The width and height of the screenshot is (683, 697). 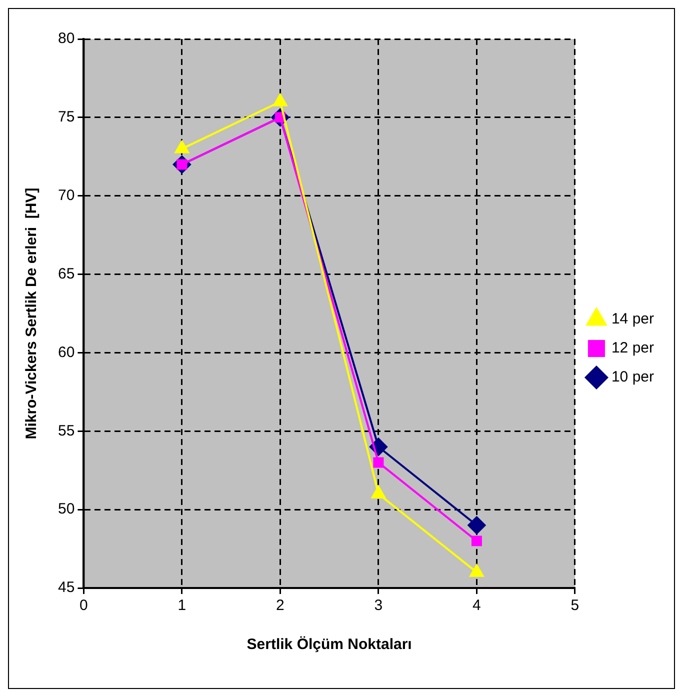 What do you see at coordinates (66, 273) in the screenshot?
I see `y-tick-label: 65` at bounding box center [66, 273].